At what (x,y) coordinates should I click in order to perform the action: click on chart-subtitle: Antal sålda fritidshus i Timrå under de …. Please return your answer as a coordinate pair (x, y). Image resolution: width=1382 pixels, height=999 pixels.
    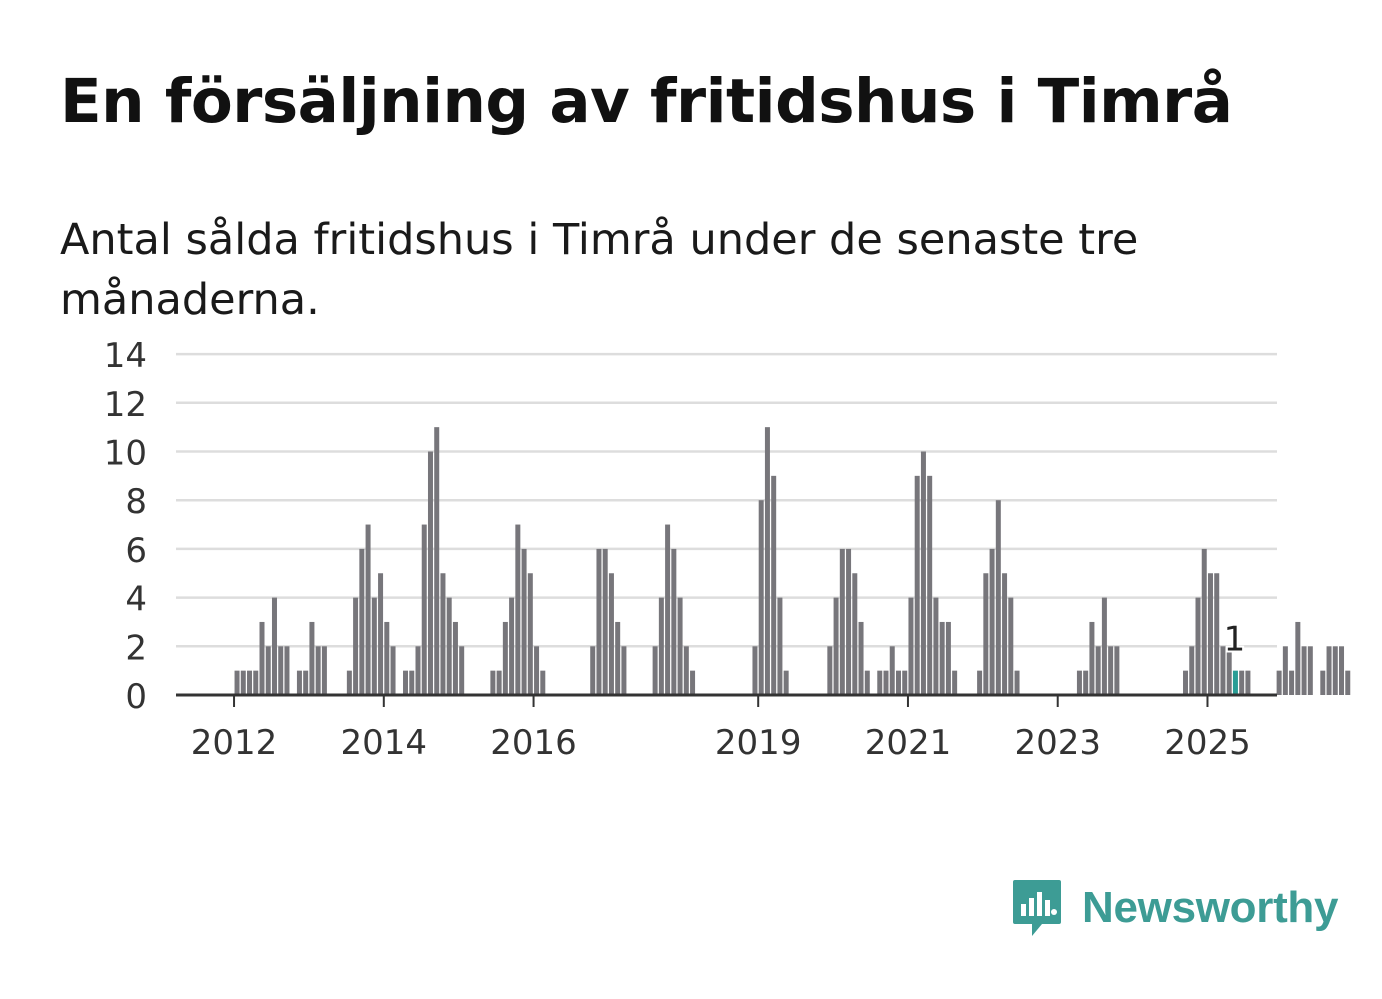
    Looking at the image, I should click on (599, 270).